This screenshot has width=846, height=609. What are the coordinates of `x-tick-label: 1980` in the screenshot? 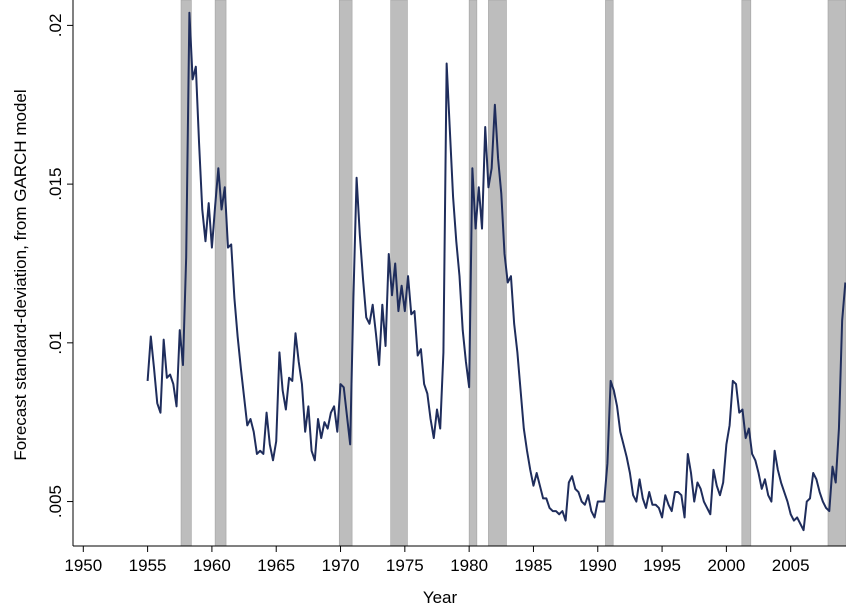 It's located at (469, 565).